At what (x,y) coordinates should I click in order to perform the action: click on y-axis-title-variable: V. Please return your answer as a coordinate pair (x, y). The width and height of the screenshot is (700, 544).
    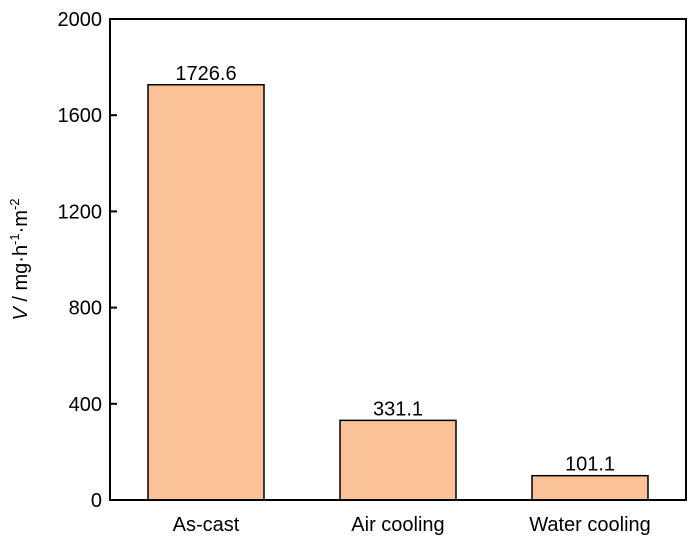
    Looking at the image, I should click on (21, 313).